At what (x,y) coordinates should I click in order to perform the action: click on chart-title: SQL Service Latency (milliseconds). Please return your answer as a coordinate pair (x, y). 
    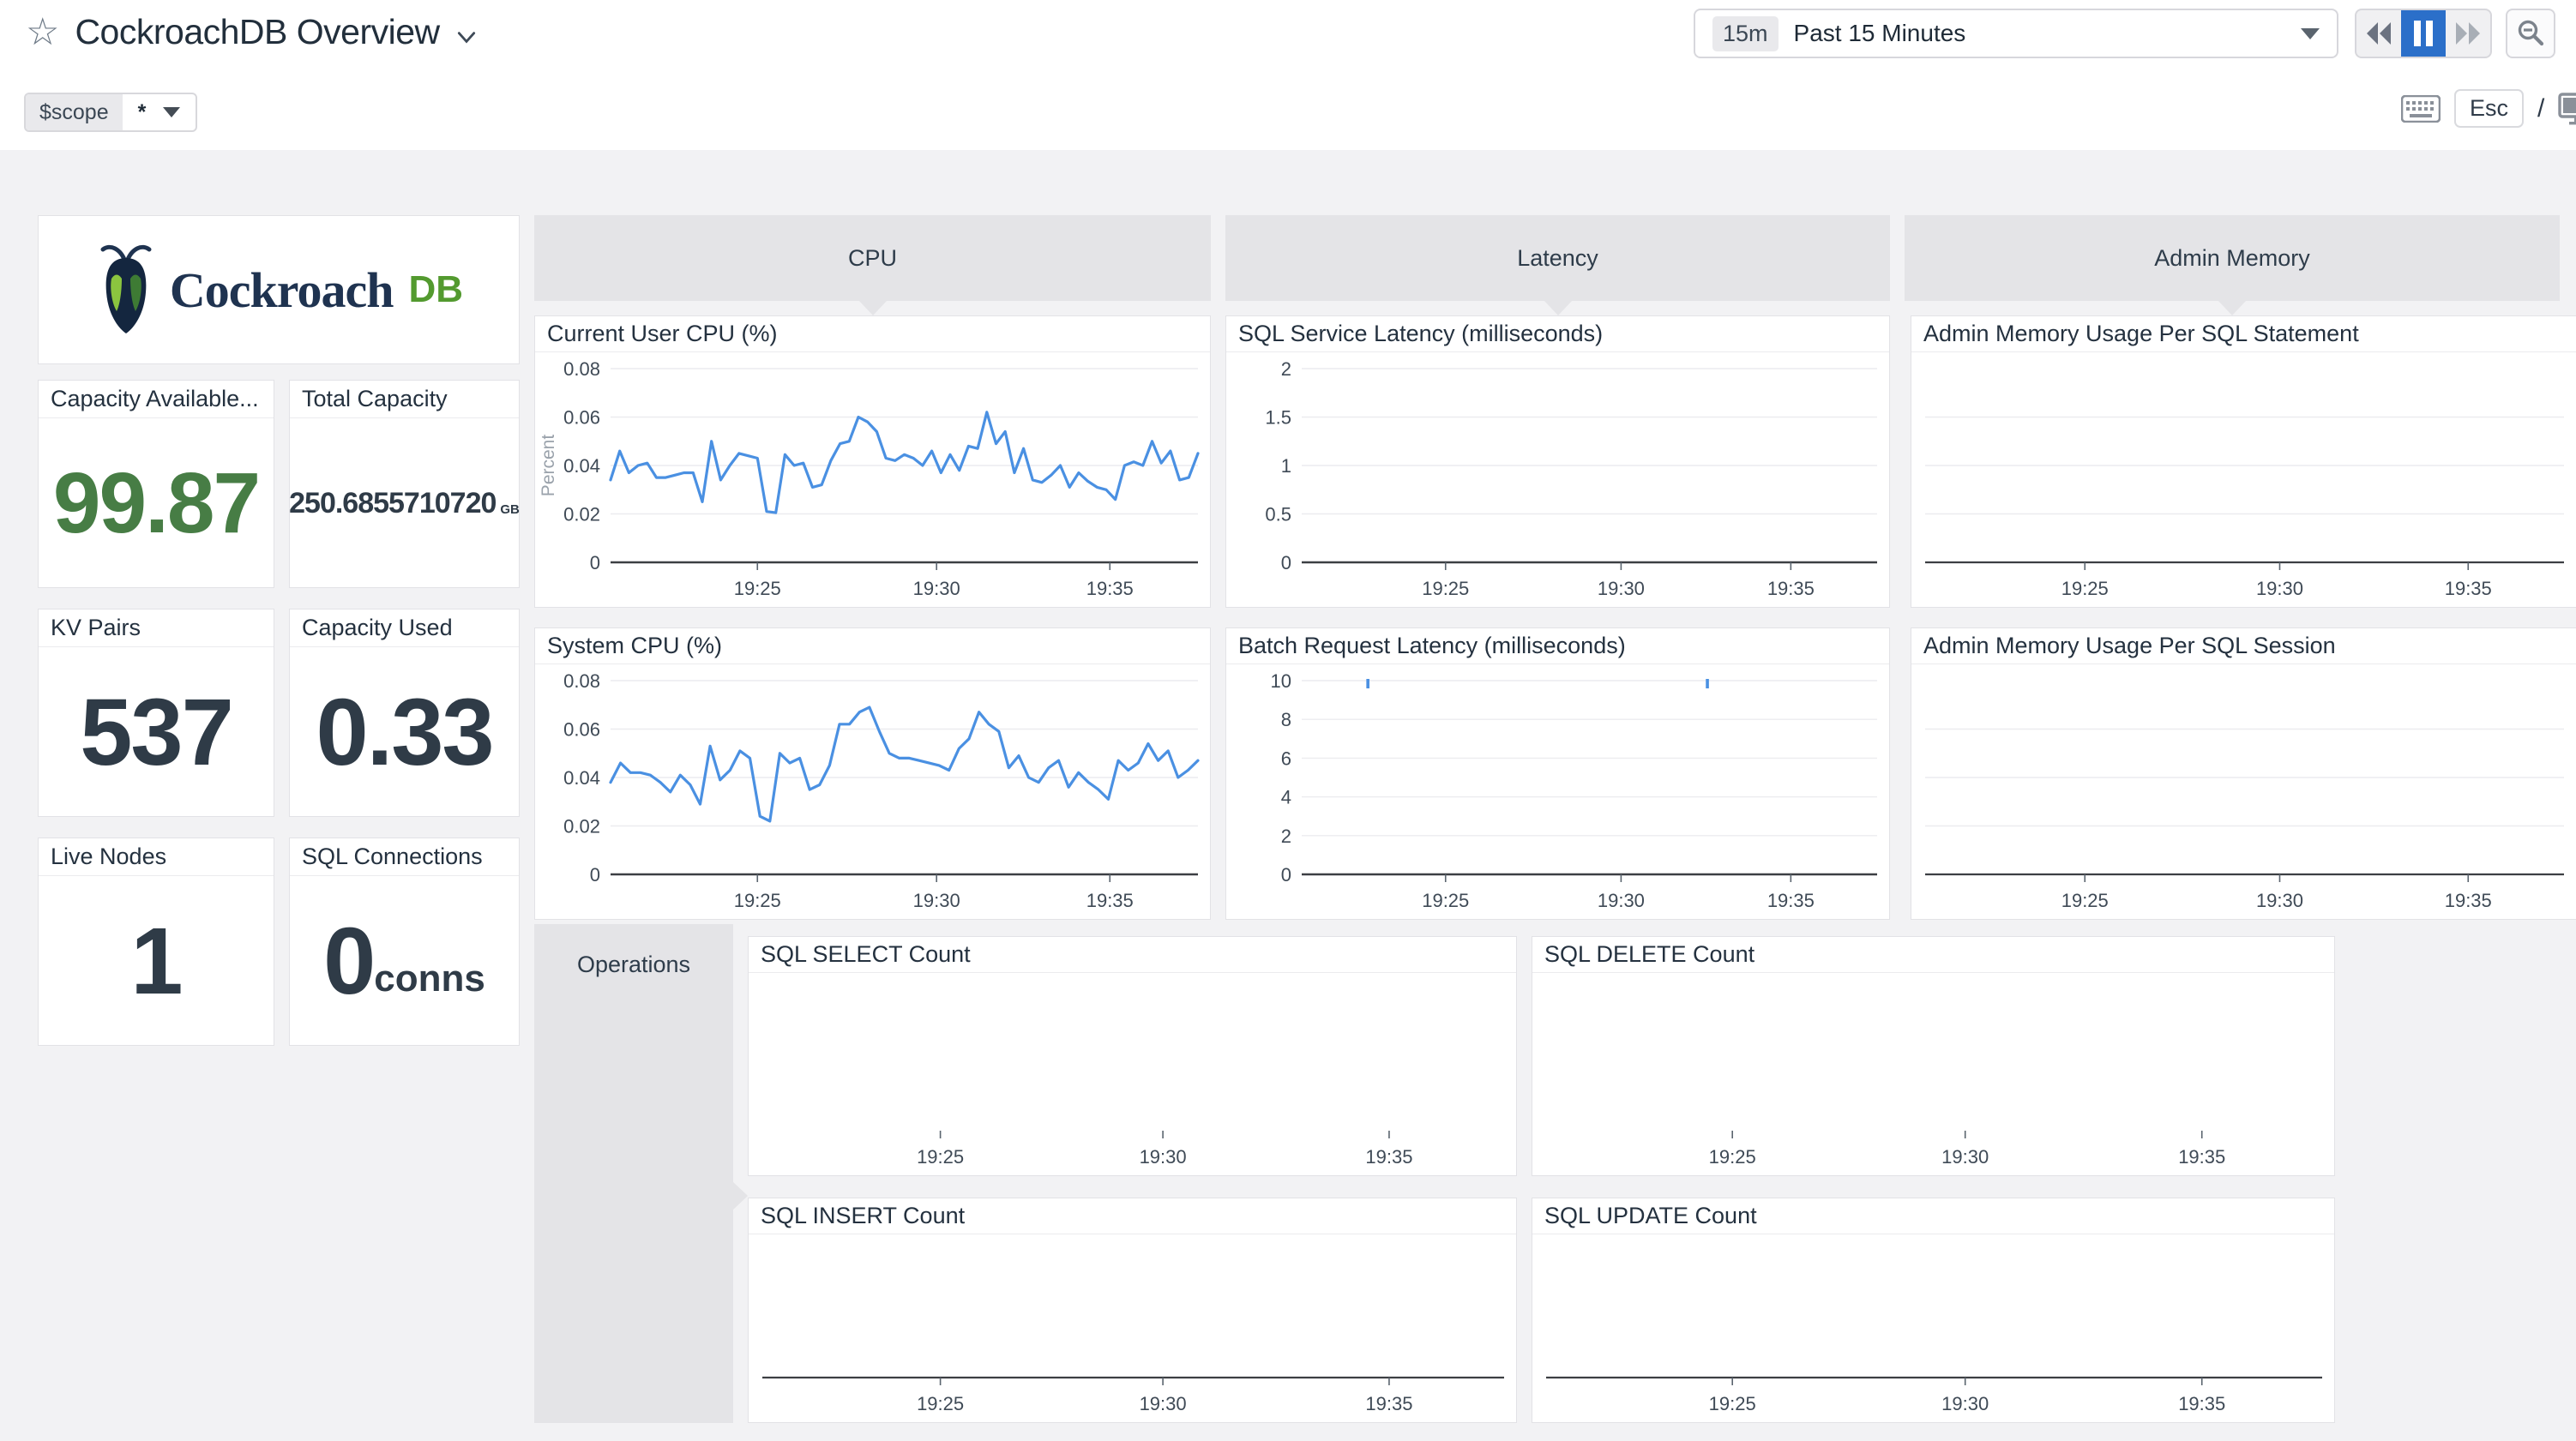
    Looking at the image, I should click on (1557, 334).